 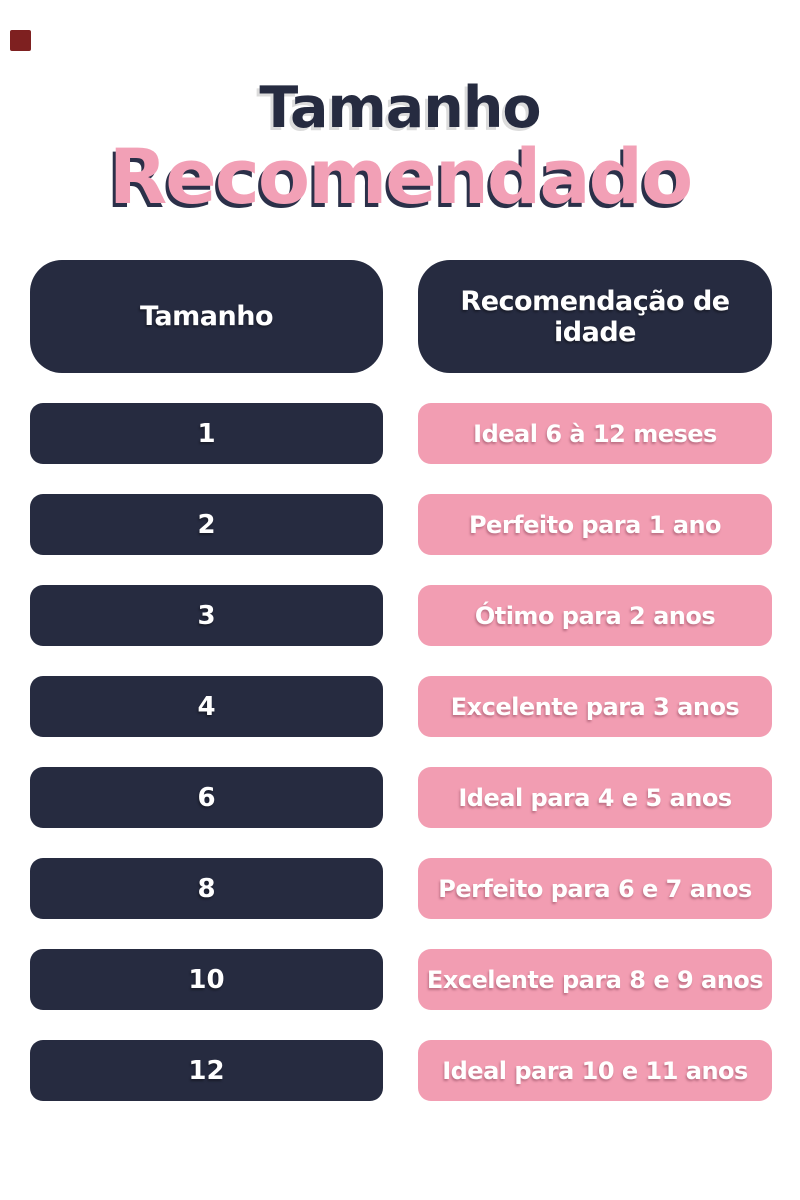 I want to click on recommendation-cell-label: Perfeito para 1 ano, so click(x=595, y=524).